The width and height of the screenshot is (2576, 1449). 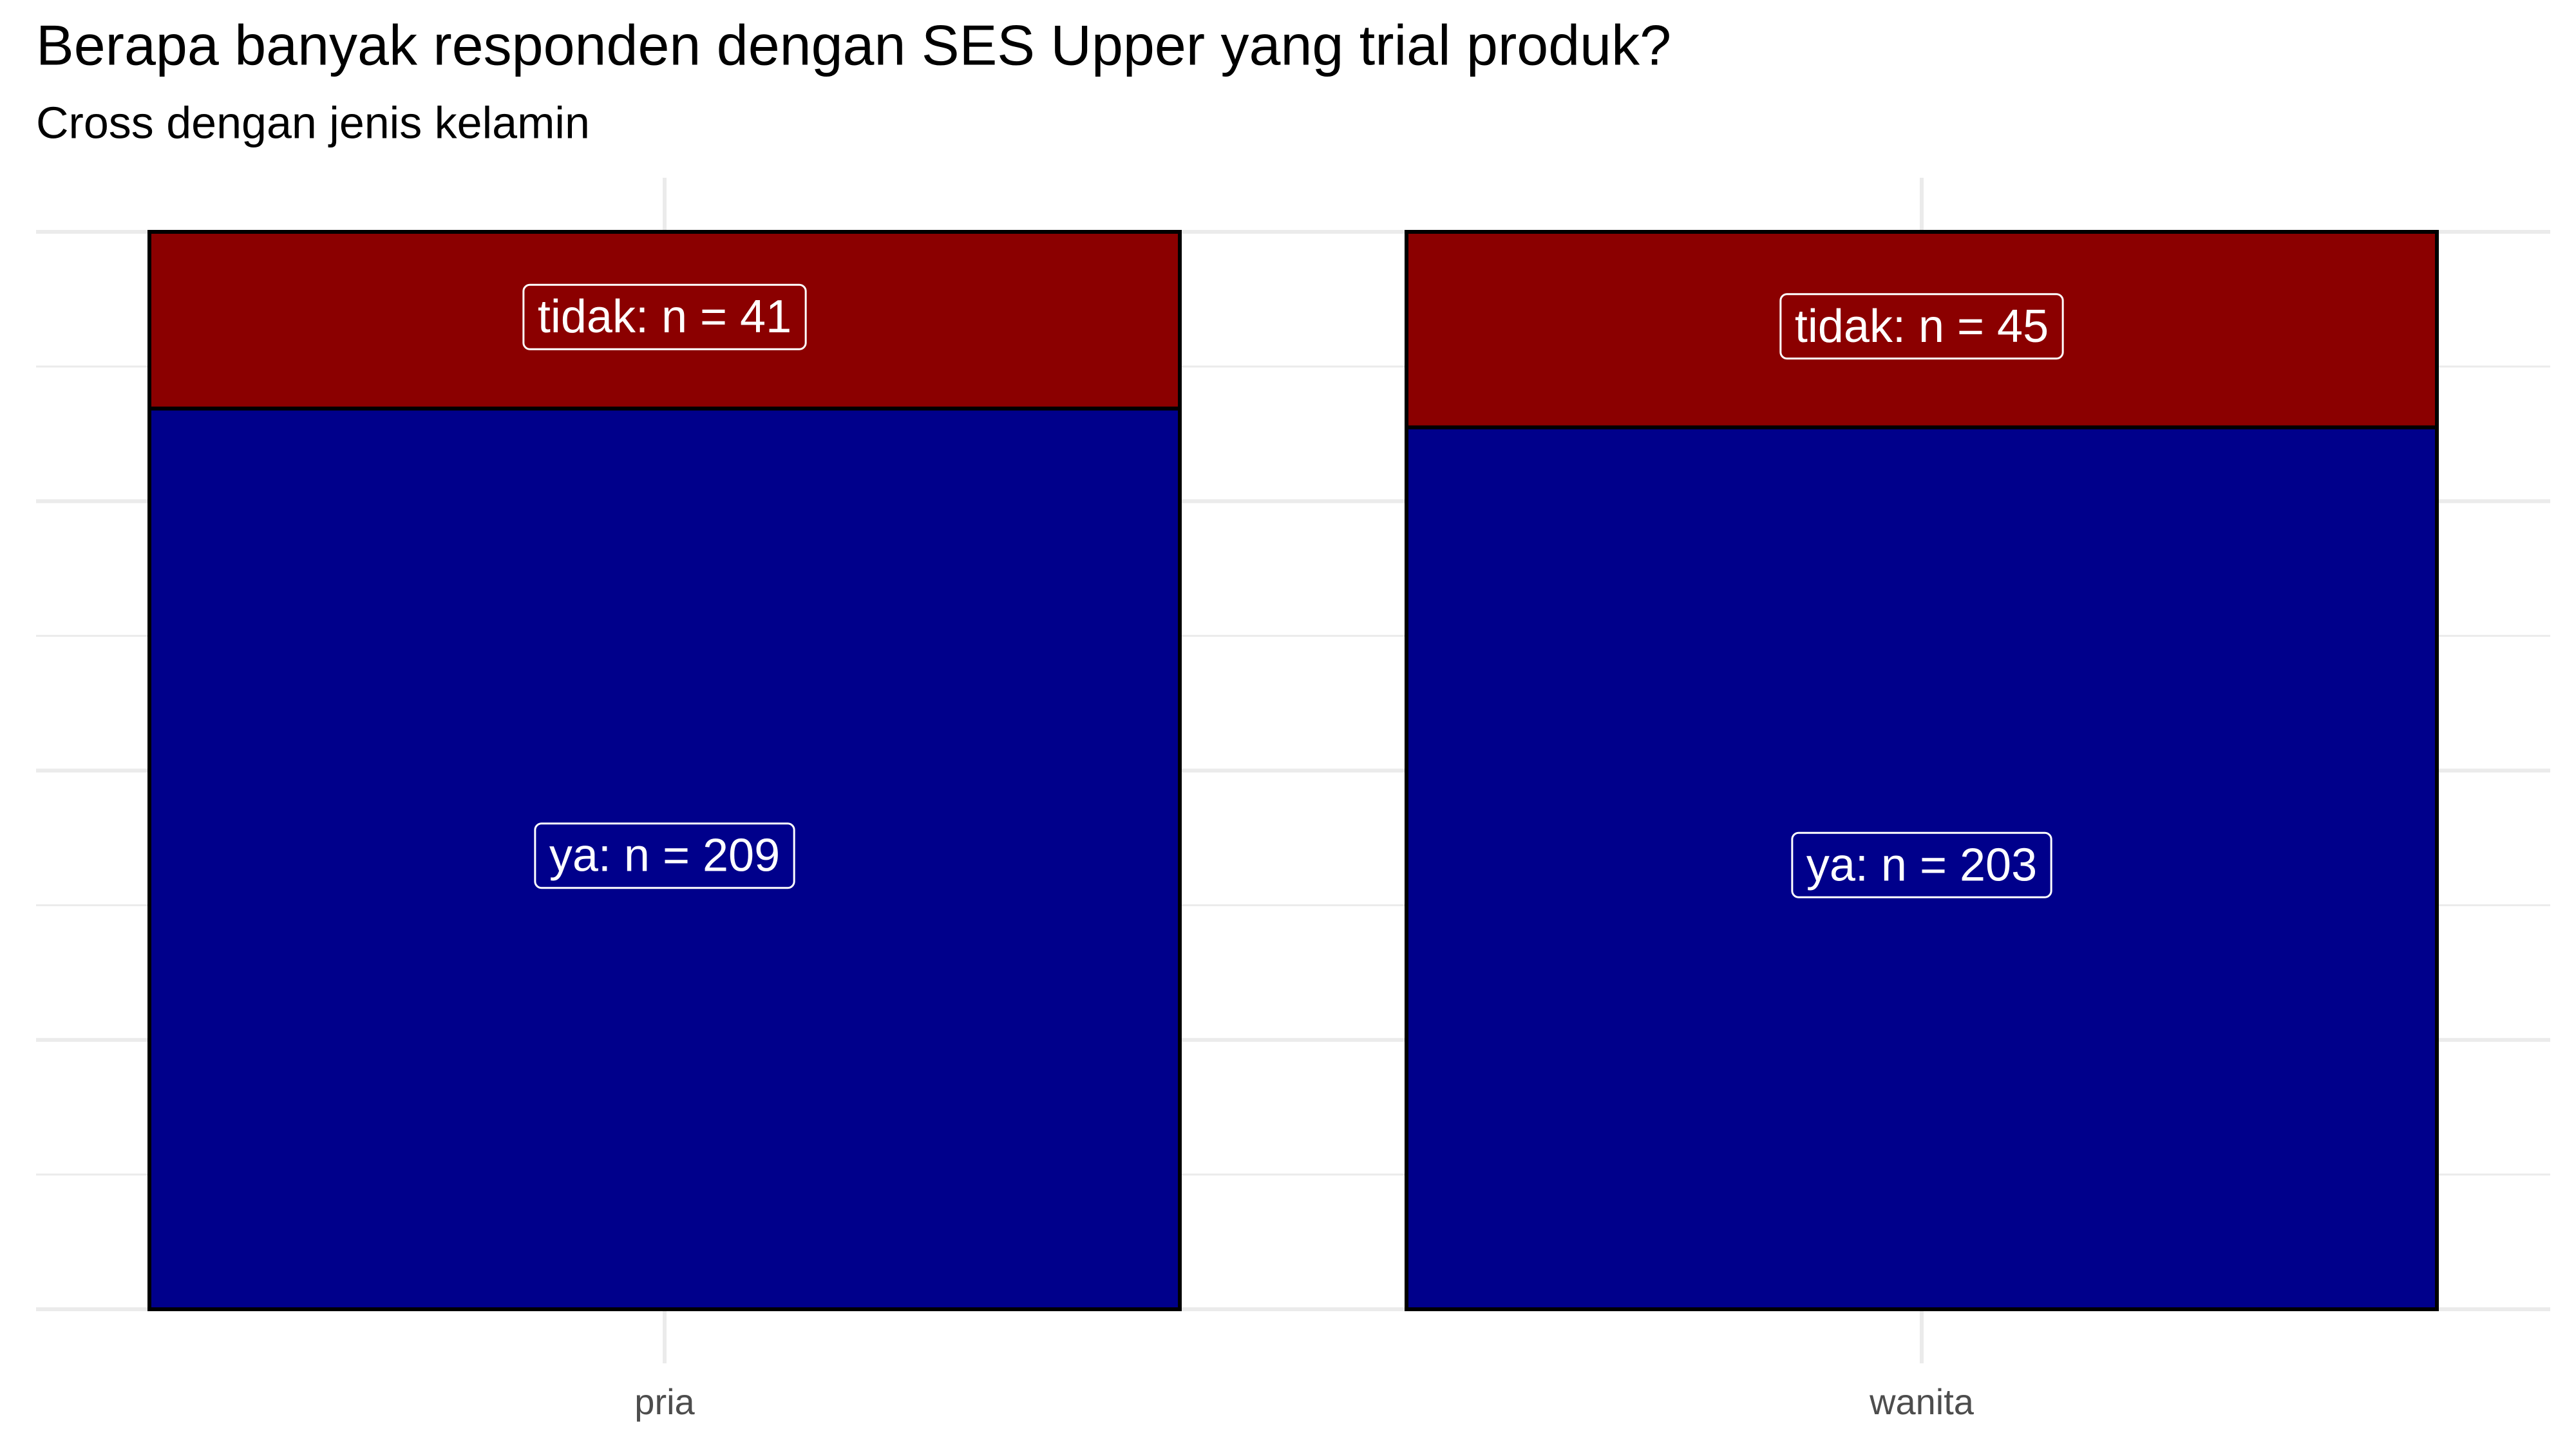 I want to click on chart-subtitle: Cross dengan jenis kelamin, so click(x=313, y=122).